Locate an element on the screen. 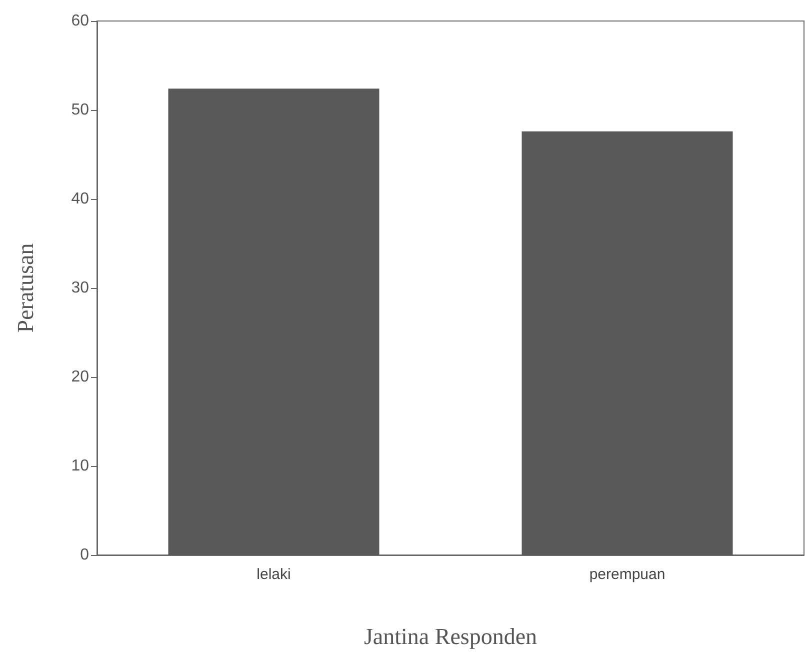  y-tick-label: 0 is located at coordinates (85, 555).